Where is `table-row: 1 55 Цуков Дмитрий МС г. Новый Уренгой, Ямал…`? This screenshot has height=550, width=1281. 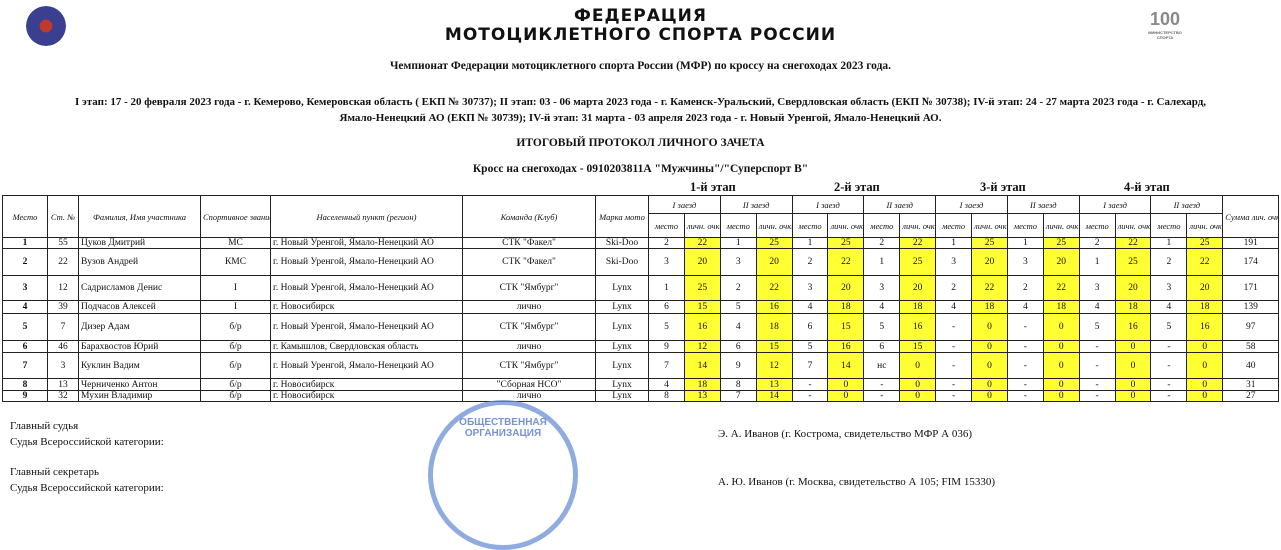
table-row: 1 55 Цуков Дмитрий МС г. Новый Уренгой, Ямал… is located at coordinates (641, 243).